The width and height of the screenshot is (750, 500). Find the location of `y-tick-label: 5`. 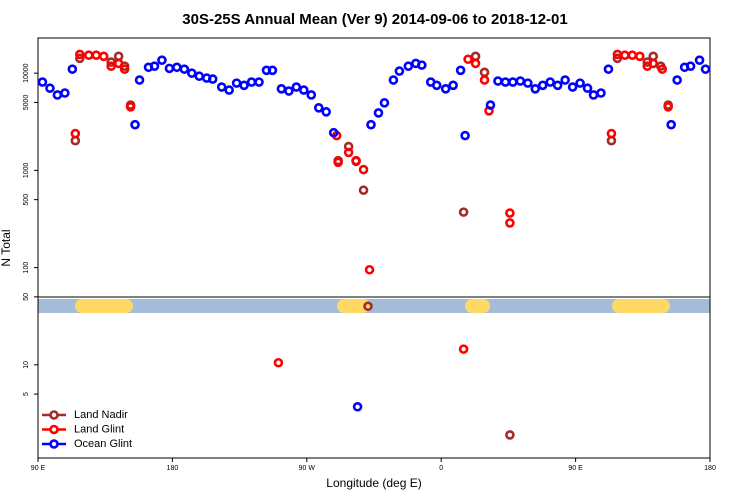

y-tick-label: 5 is located at coordinates (26, 394).